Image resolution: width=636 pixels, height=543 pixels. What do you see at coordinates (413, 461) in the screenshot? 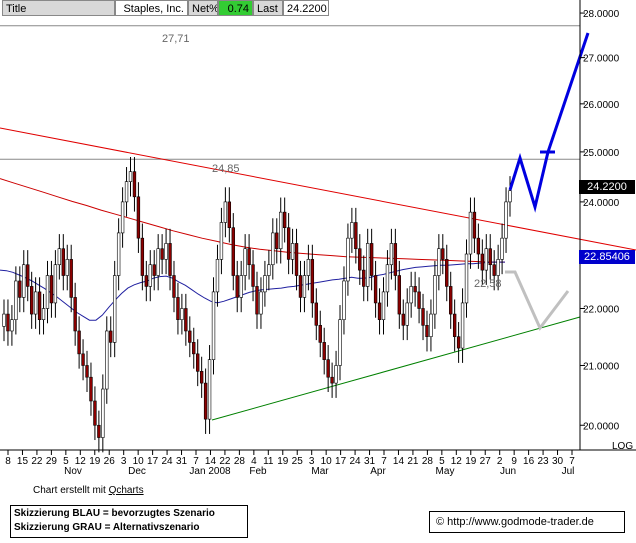
I see `x-day-label: 21` at bounding box center [413, 461].